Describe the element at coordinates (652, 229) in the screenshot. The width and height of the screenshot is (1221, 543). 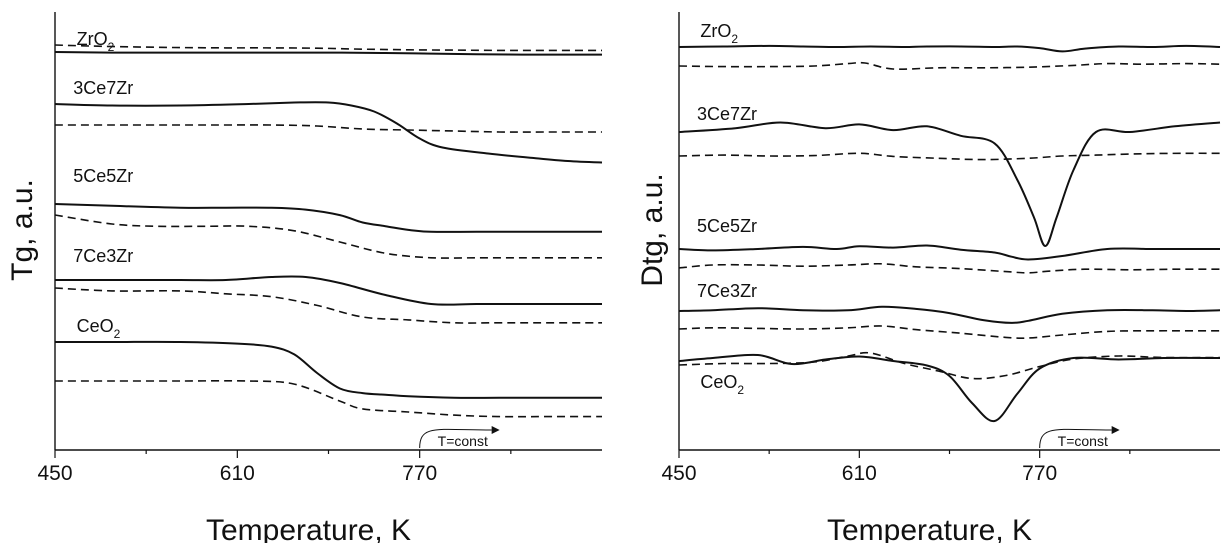
I see `y-axis-title: Dtg, a.u.` at that location.